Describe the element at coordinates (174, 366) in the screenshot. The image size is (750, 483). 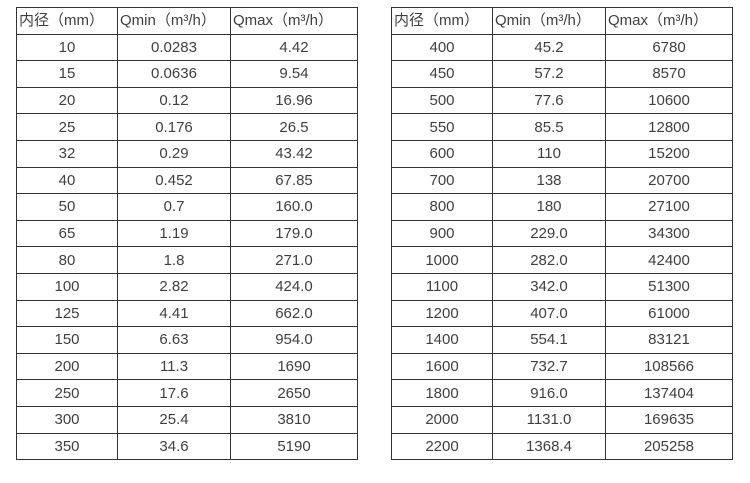
I see `qmin-cell: 11.3` at that location.